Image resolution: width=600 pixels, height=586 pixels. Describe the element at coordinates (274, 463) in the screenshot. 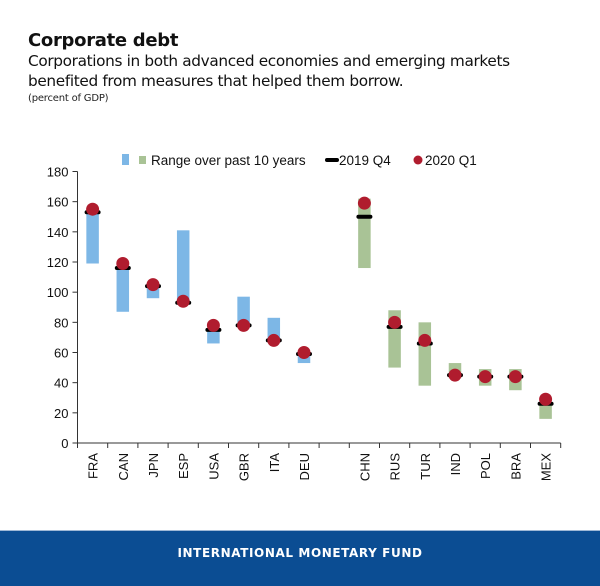

I see `x-tick-label-ita: ITA` at that location.